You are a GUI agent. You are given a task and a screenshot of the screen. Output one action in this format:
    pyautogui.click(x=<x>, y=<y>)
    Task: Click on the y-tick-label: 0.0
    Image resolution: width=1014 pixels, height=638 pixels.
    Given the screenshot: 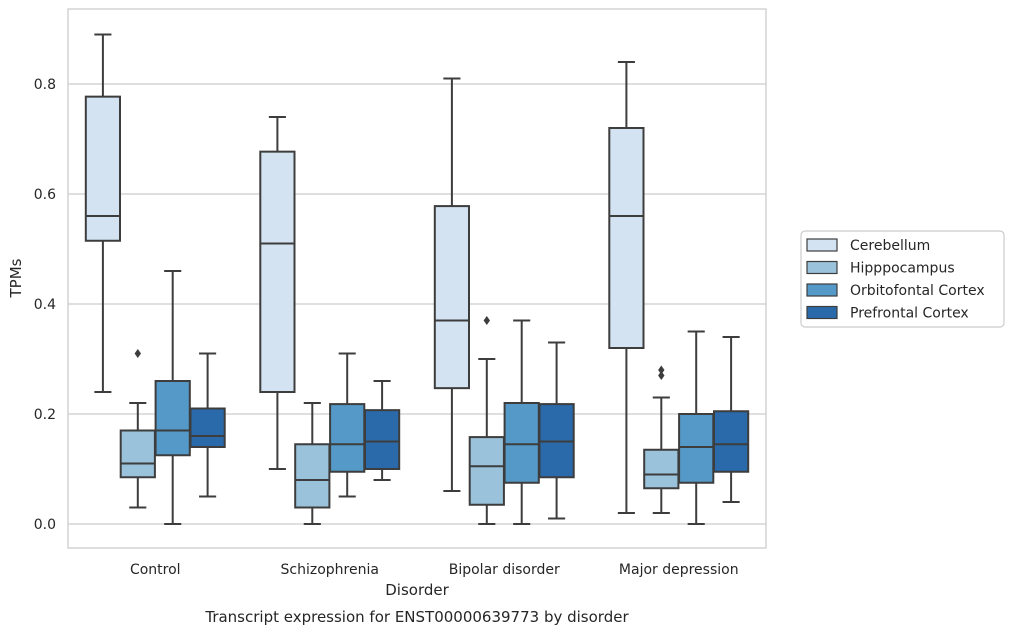 What is the action you would take?
    pyautogui.click(x=45, y=525)
    